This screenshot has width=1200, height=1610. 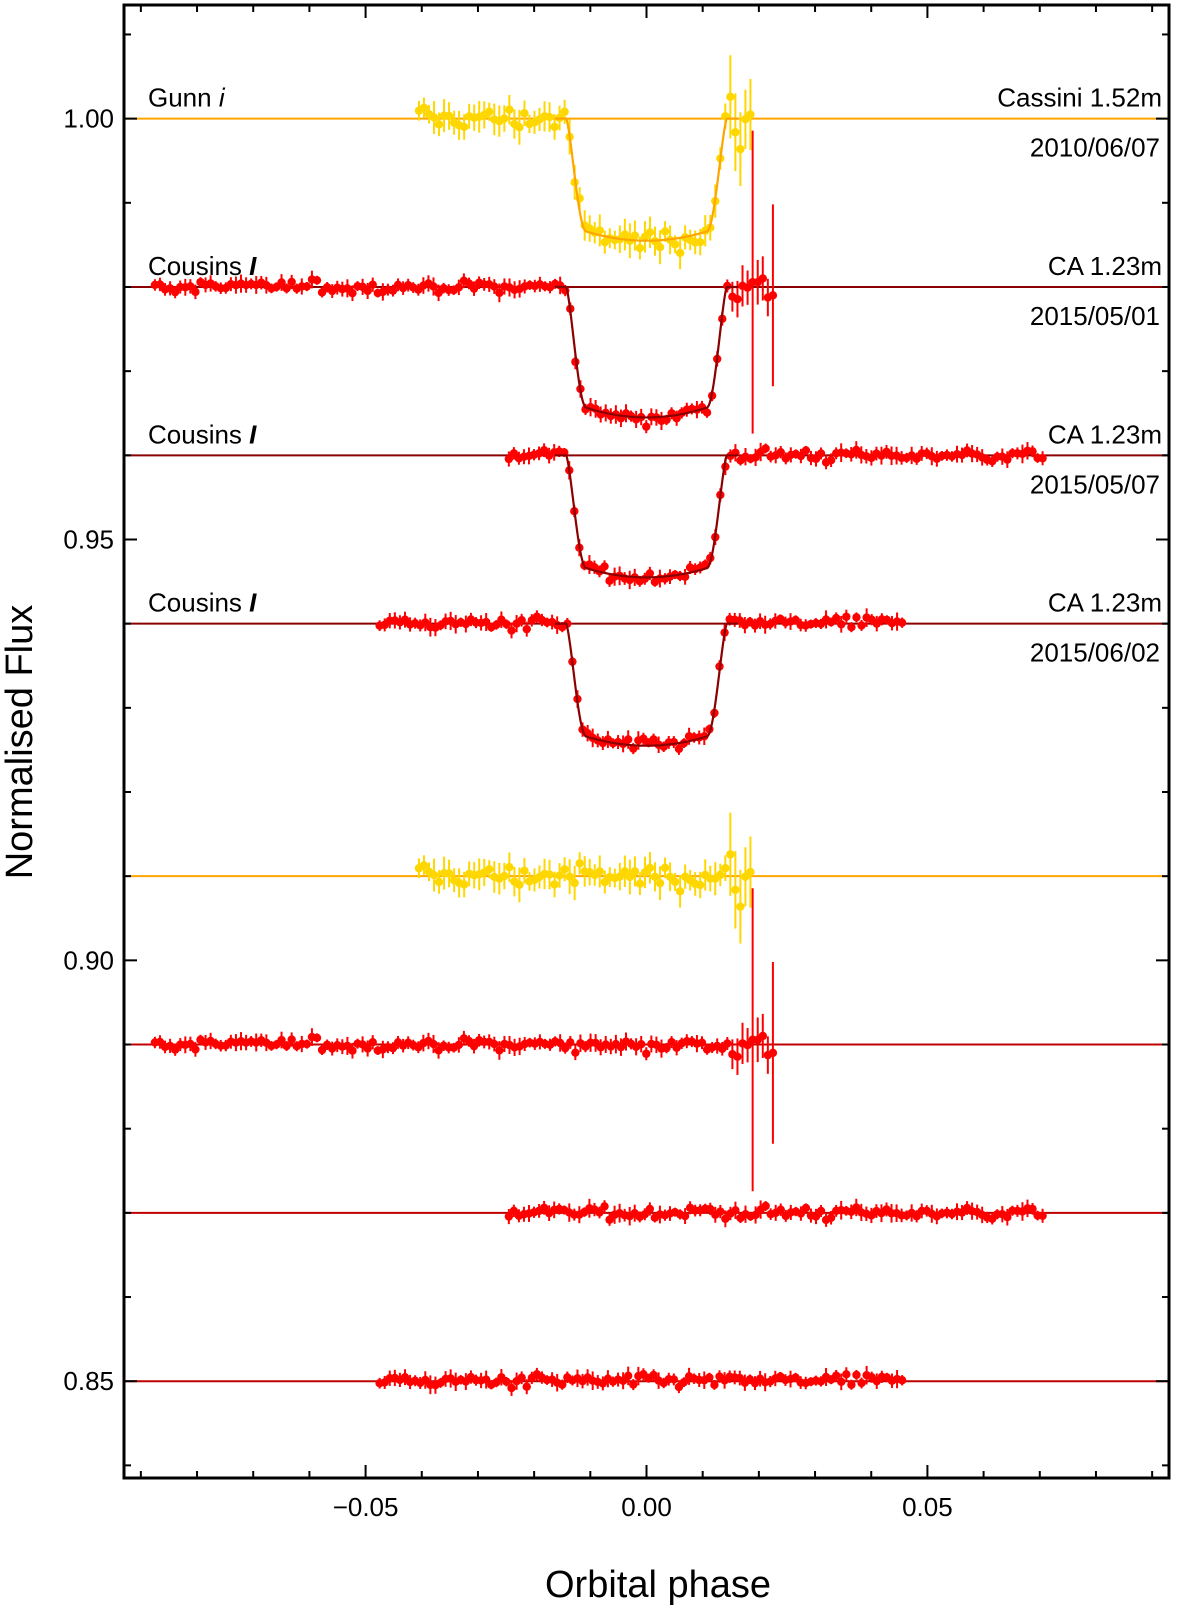 What do you see at coordinates (88, 960) in the screenshot?
I see `y-tick-label: 0.90` at bounding box center [88, 960].